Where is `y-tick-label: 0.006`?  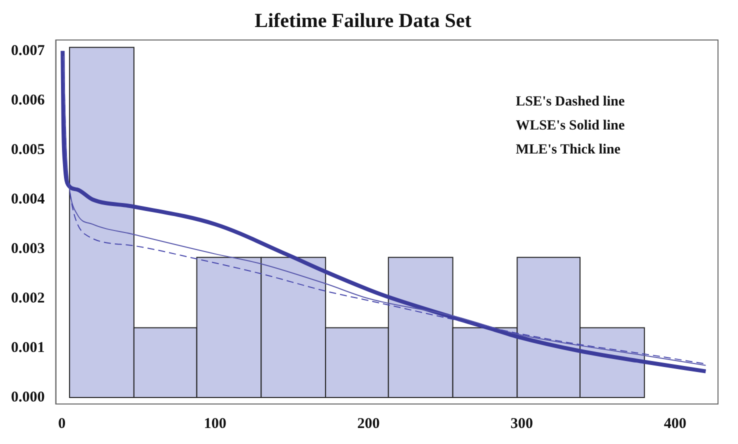
y-tick-label: 0.006 is located at coordinates (28, 100).